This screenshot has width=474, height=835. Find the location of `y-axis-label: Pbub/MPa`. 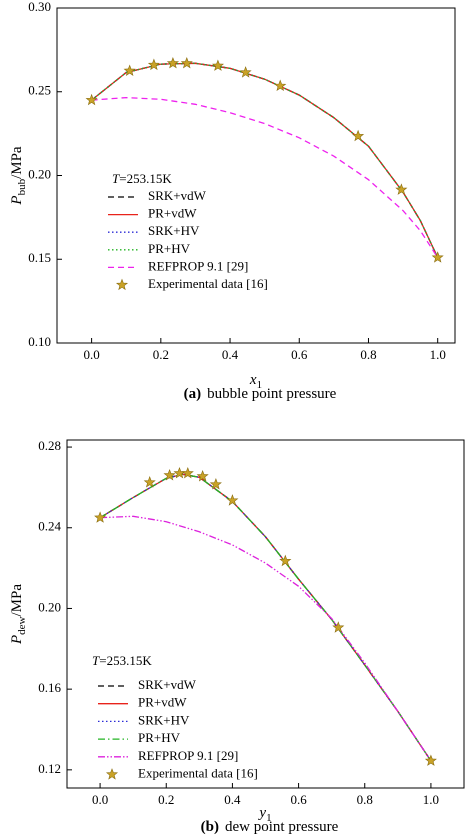

y-axis-label: Pbub/MPa is located at coordinates (18, 176).